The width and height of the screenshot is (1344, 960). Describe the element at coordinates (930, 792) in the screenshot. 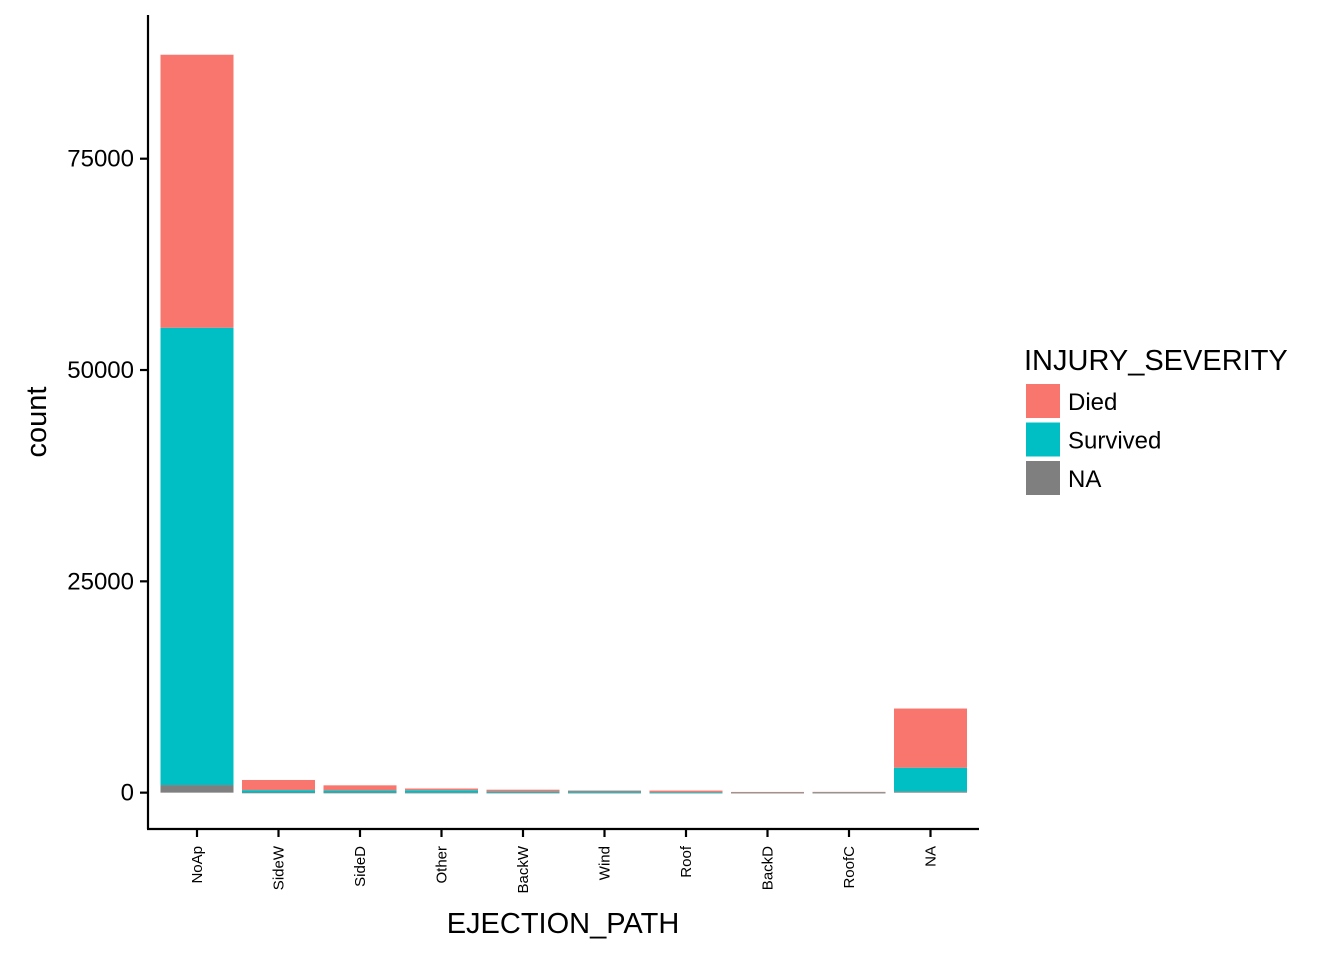

I see `bar-na-na` at that location.